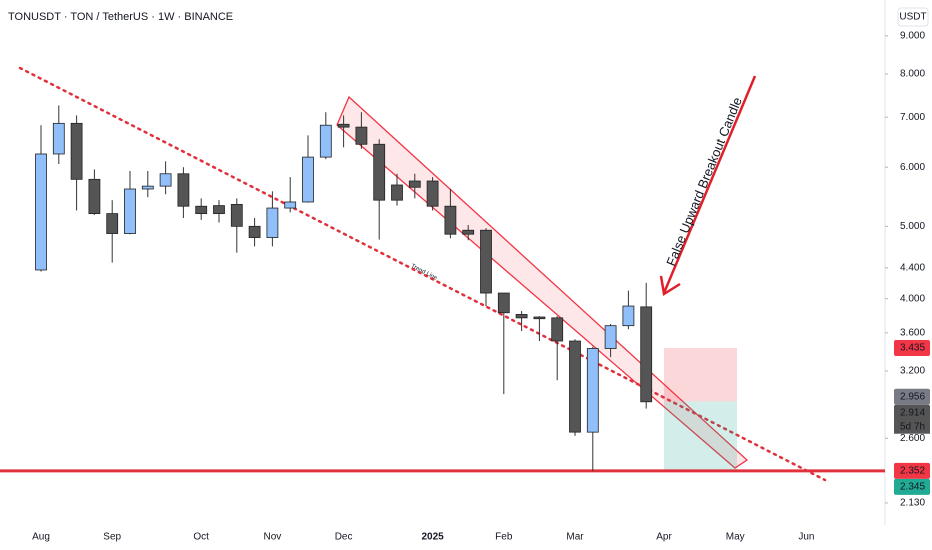 This screenshot has width=932, height=550. What do you see at coordinates (700, 436) in the screenshot?
I see `profit-zone` at bounding box center [700, 436].